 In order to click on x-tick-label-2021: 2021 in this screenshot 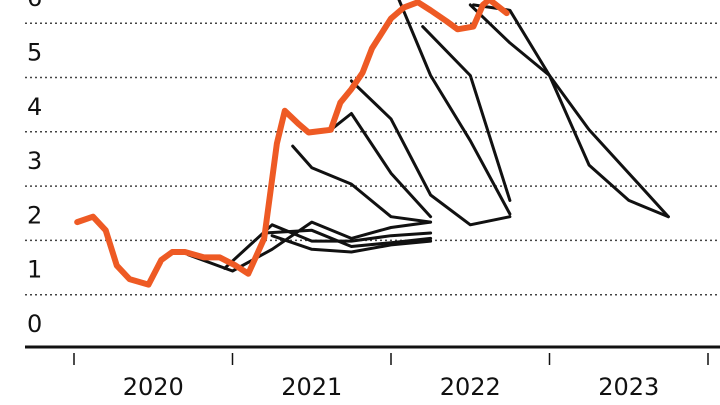, I will do `click(311, 387)`.